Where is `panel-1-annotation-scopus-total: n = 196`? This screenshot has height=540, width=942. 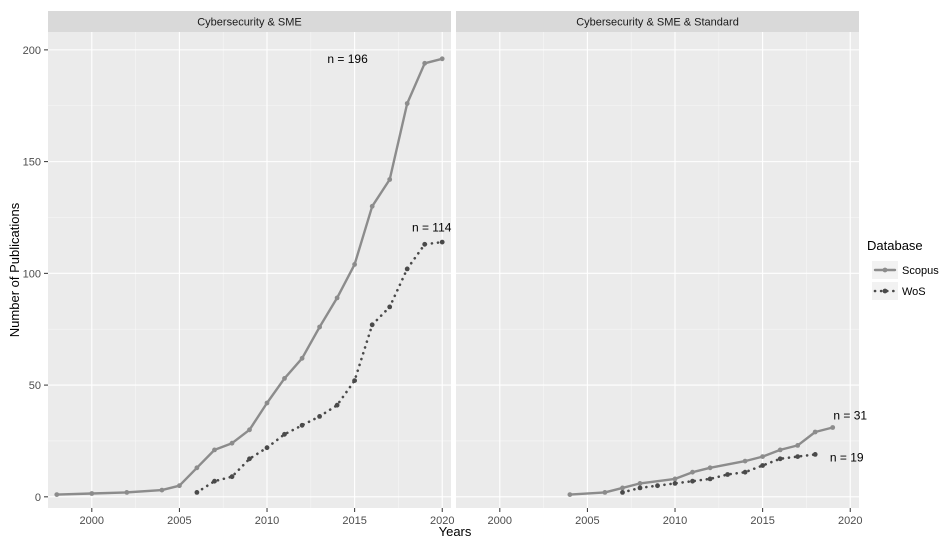 panel-1-annotation-scopus-total: n = 196 is located at coordinates (347, 59).